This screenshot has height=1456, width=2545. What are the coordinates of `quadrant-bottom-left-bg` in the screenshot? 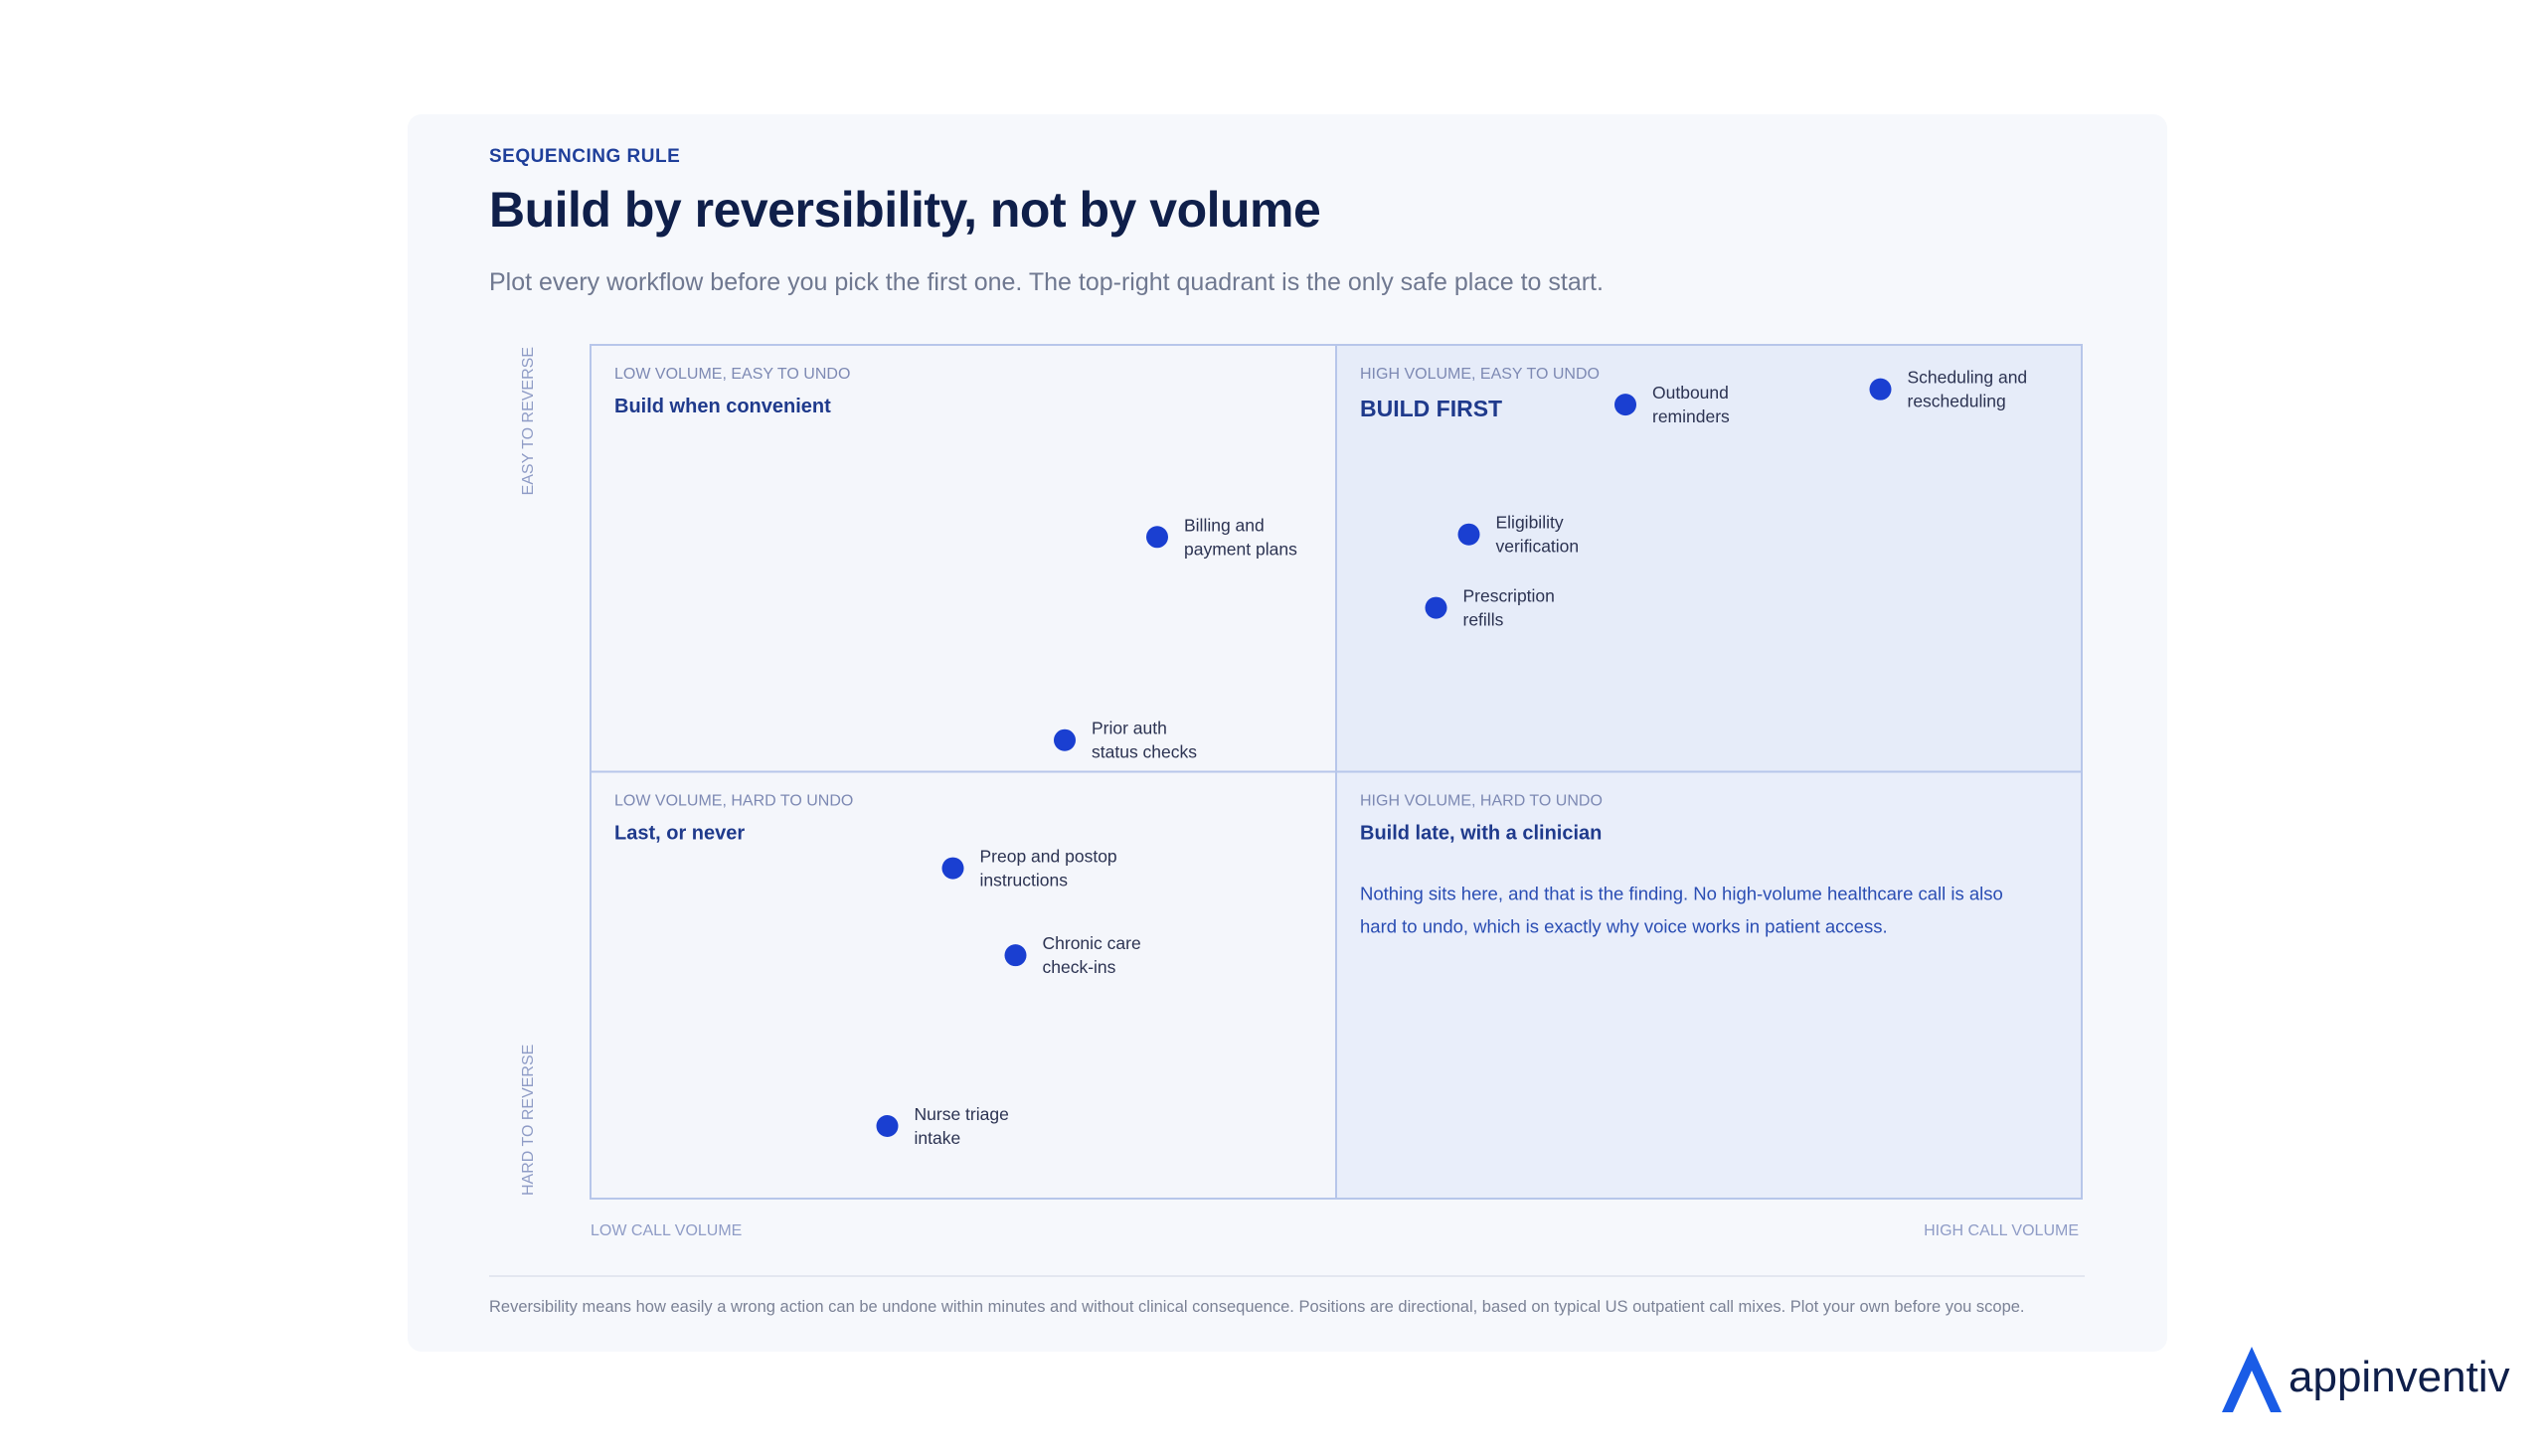 It's located at (963, 985).